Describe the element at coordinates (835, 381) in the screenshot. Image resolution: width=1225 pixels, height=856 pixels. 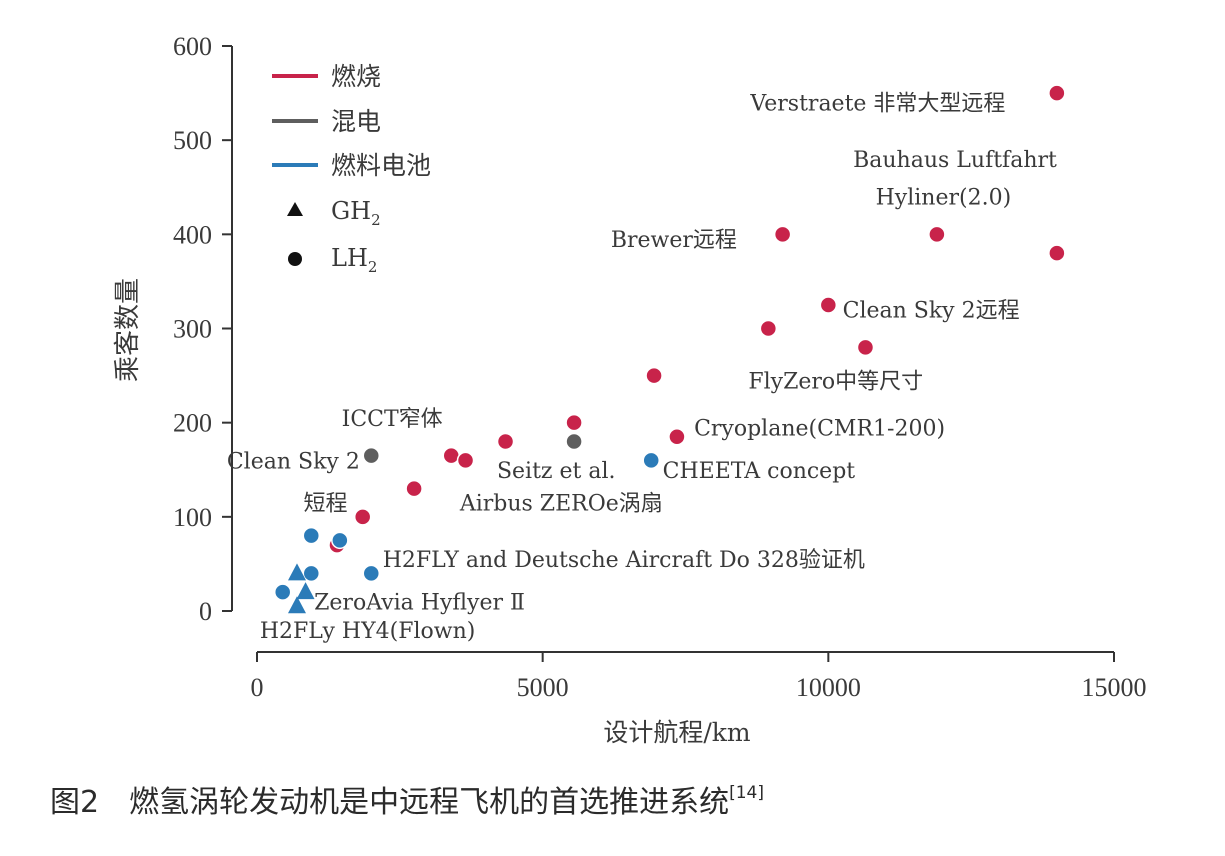
I see `point-annotation: FlyZero中等尺寸` at that location.